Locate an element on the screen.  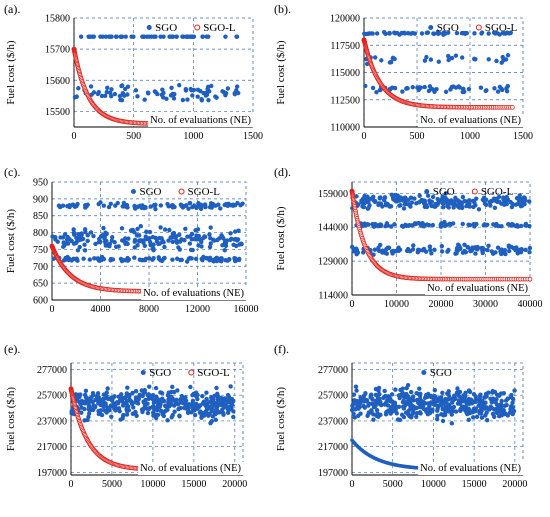
y-tick-label: 277000 is located at coordinates (333, 370).